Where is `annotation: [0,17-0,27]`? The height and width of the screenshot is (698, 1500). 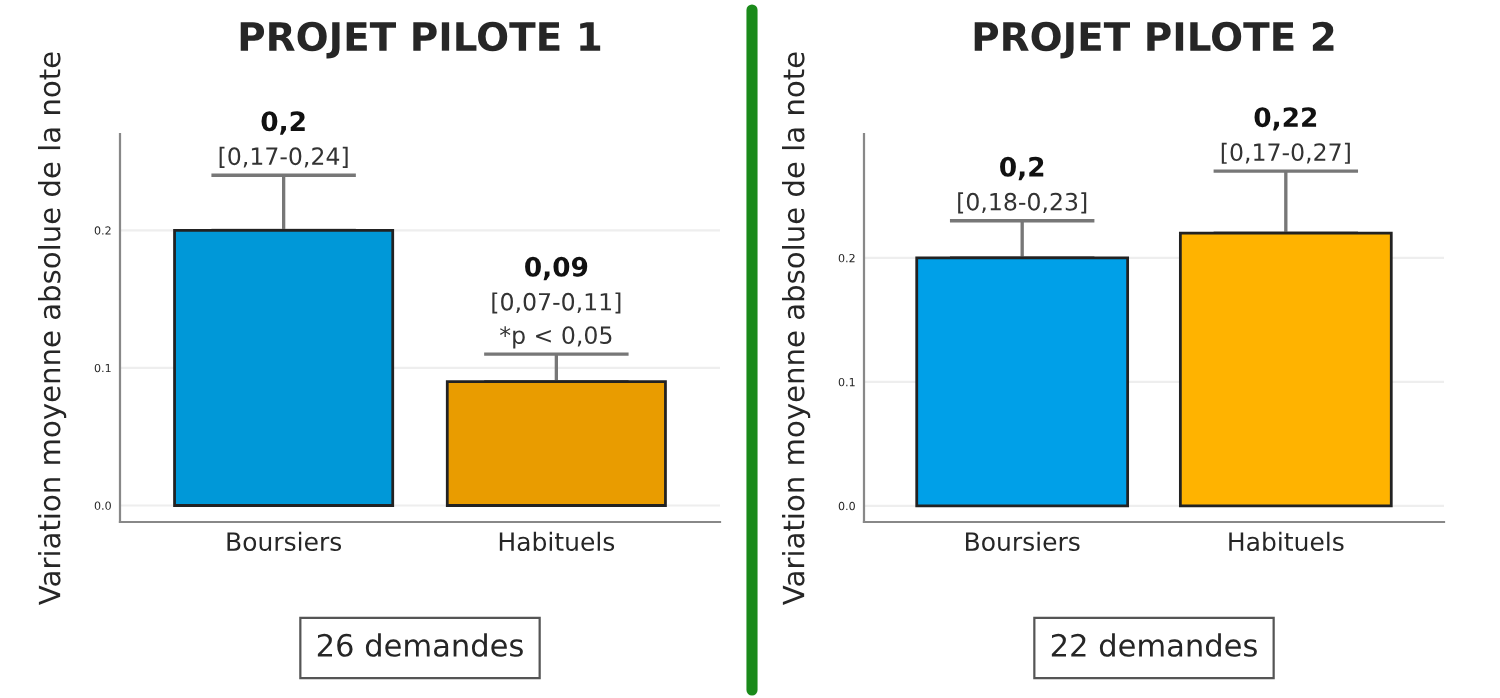 annotation: [0,17-0,27] is located at coordinates (1285, 153).